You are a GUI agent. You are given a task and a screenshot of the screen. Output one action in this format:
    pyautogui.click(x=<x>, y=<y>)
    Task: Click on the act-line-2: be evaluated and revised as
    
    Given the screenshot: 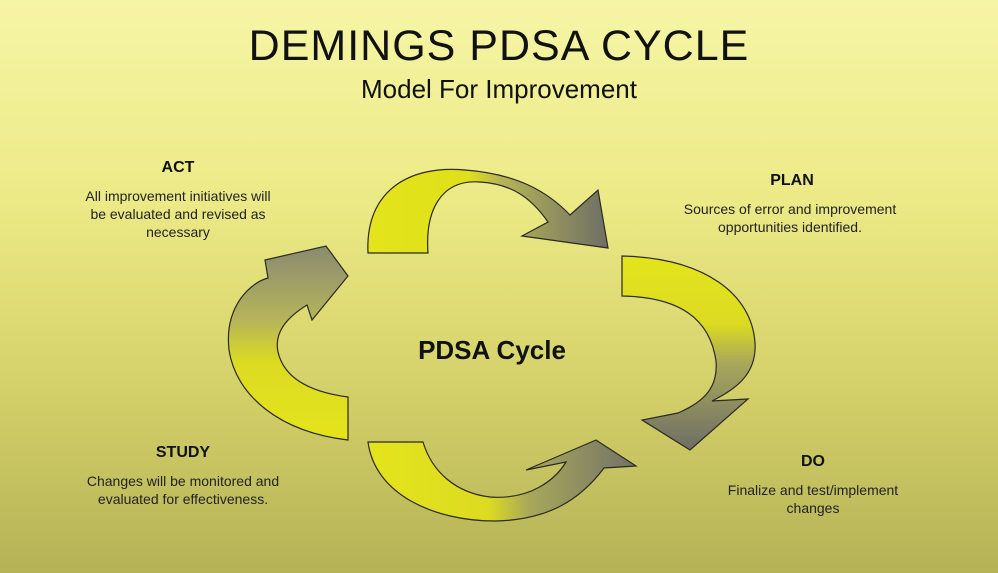 What is the action you would take?
    pyautogui.click(x=178, y=214)
    